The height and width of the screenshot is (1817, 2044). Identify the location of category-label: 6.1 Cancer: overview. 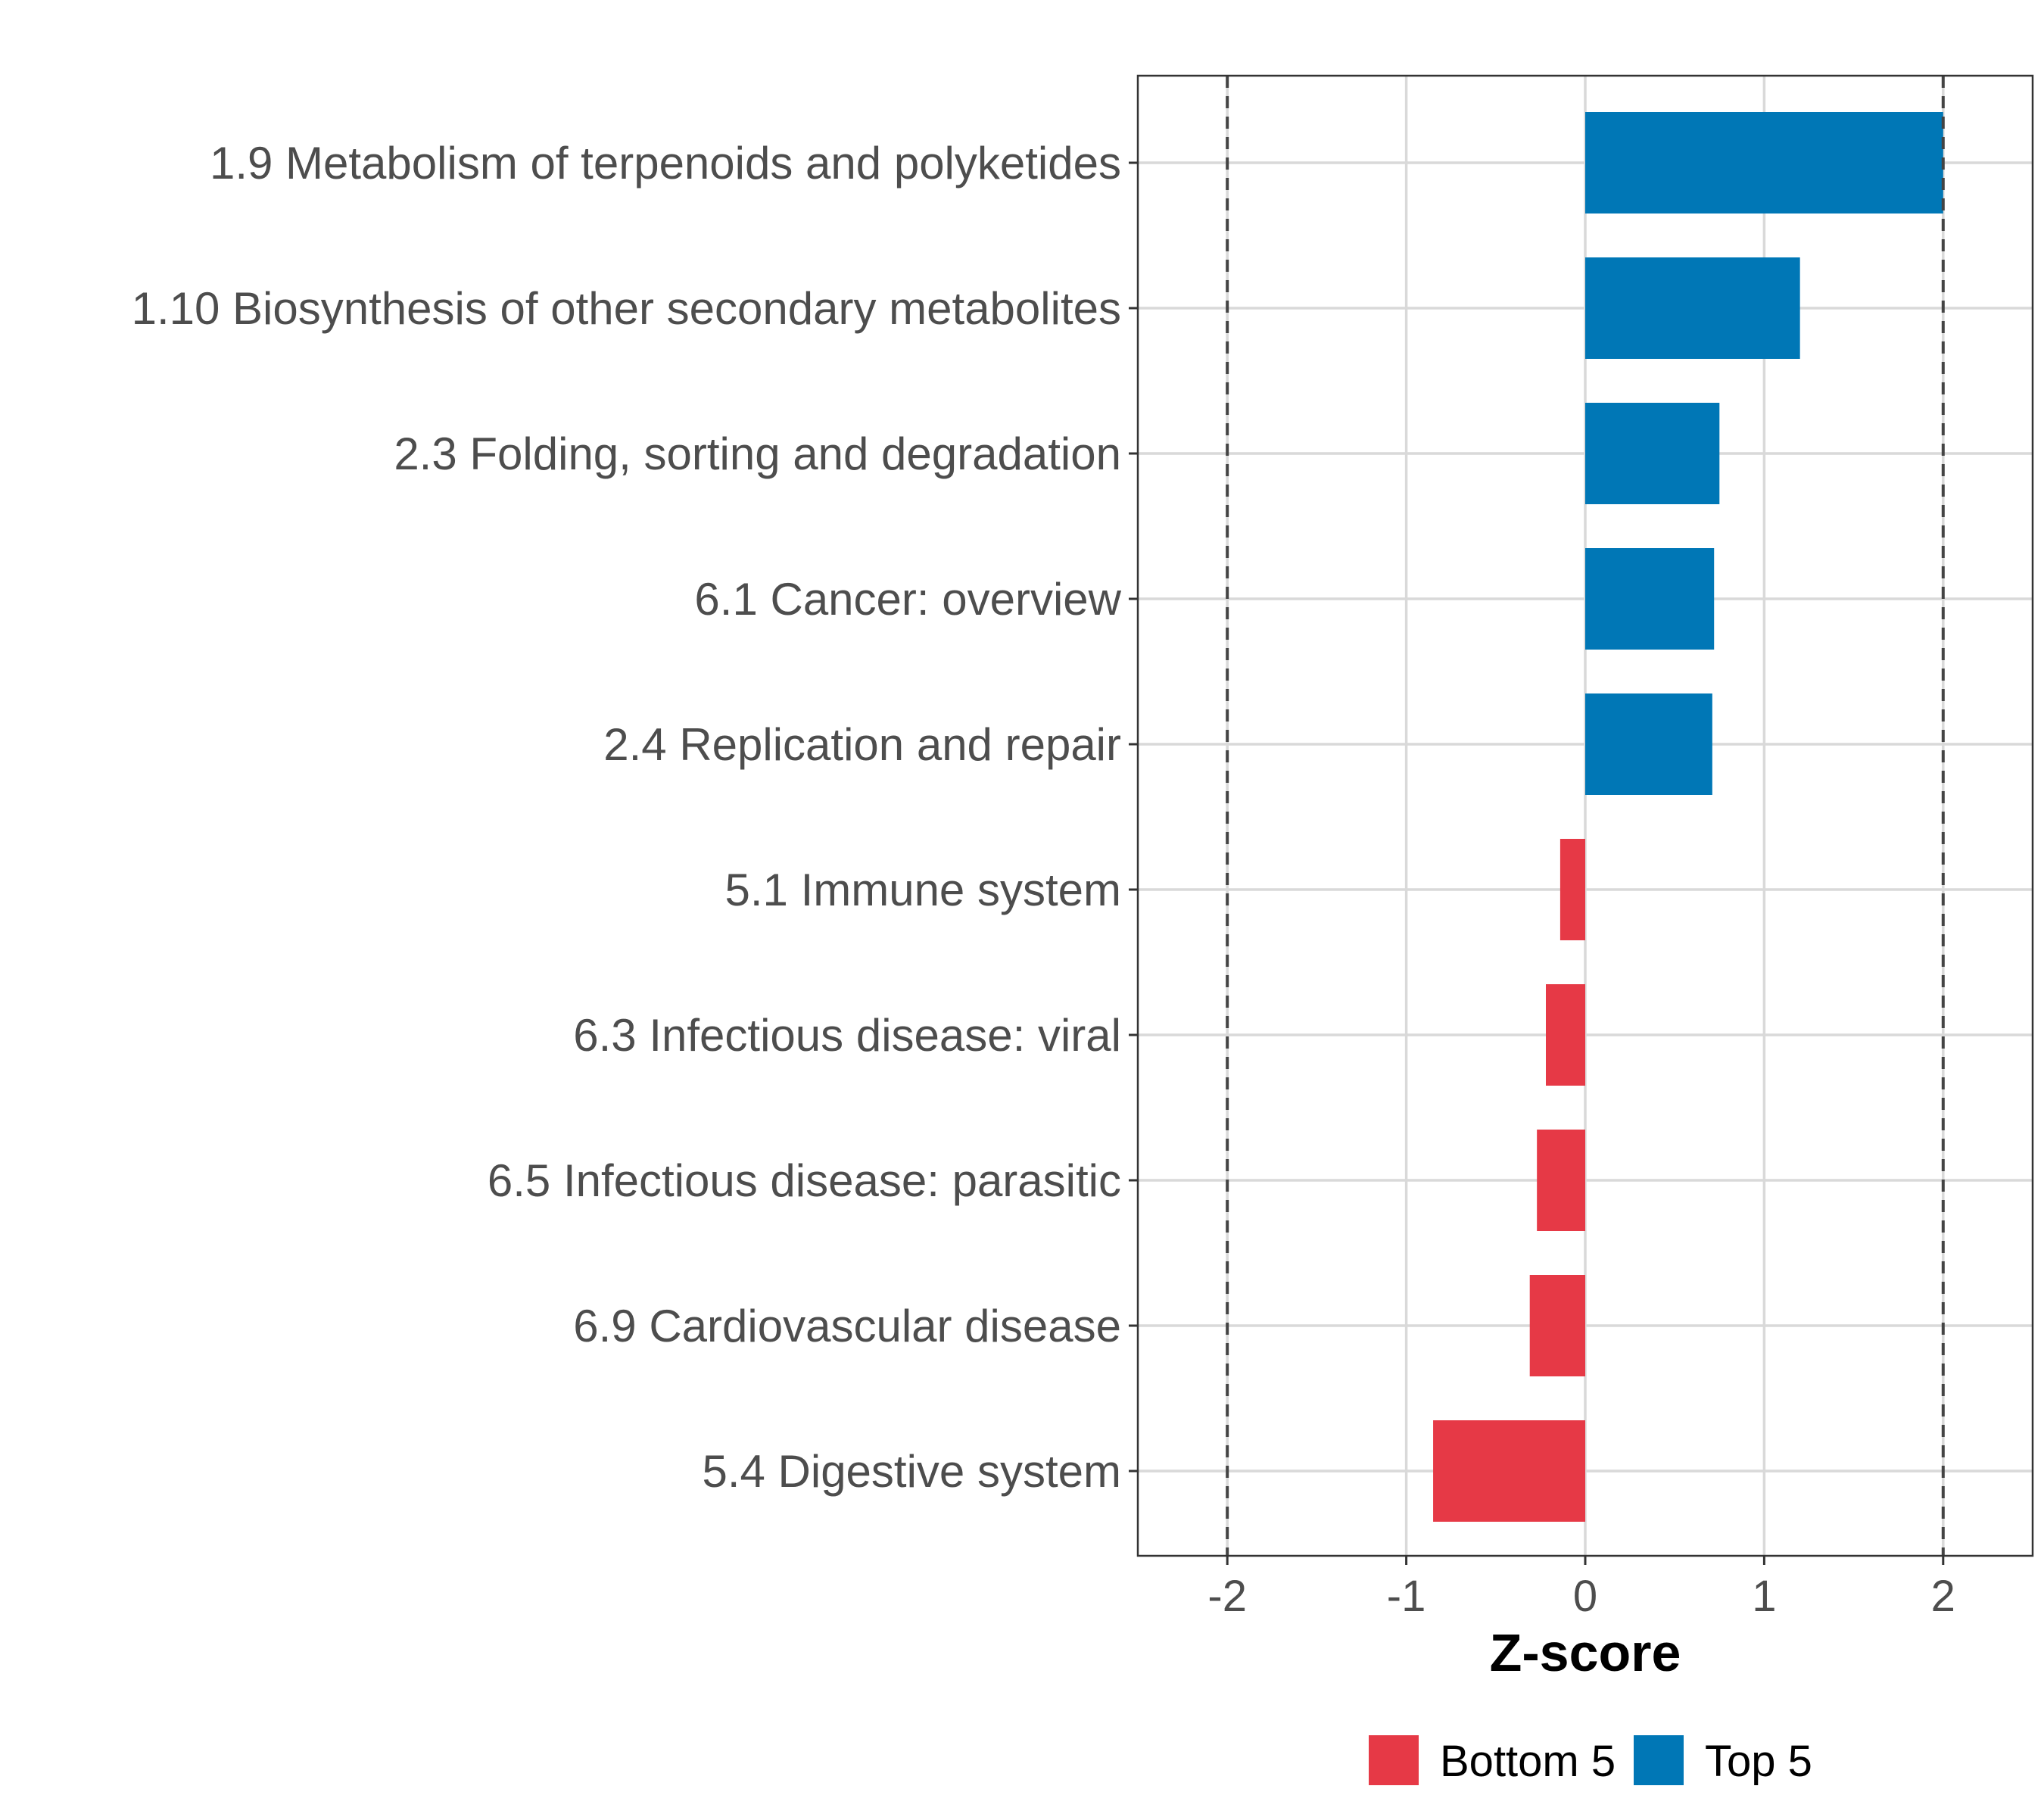
(907, 599).